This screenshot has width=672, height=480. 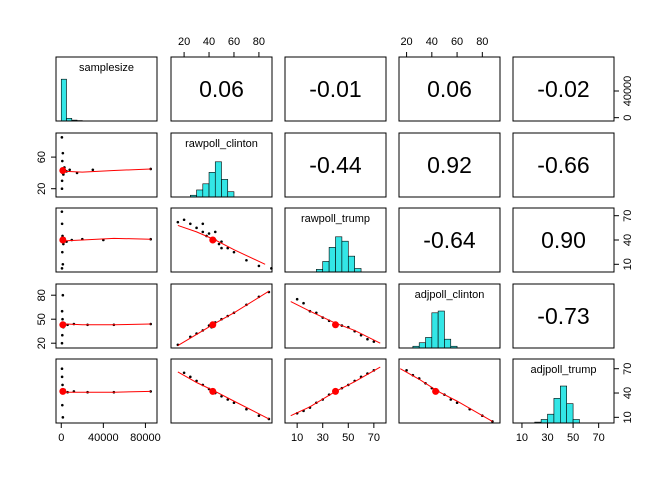 What do you see at coordinates (42, 295) in the screenshot?
I see `y-tick-label: 80` at bounding box center [42, 295].